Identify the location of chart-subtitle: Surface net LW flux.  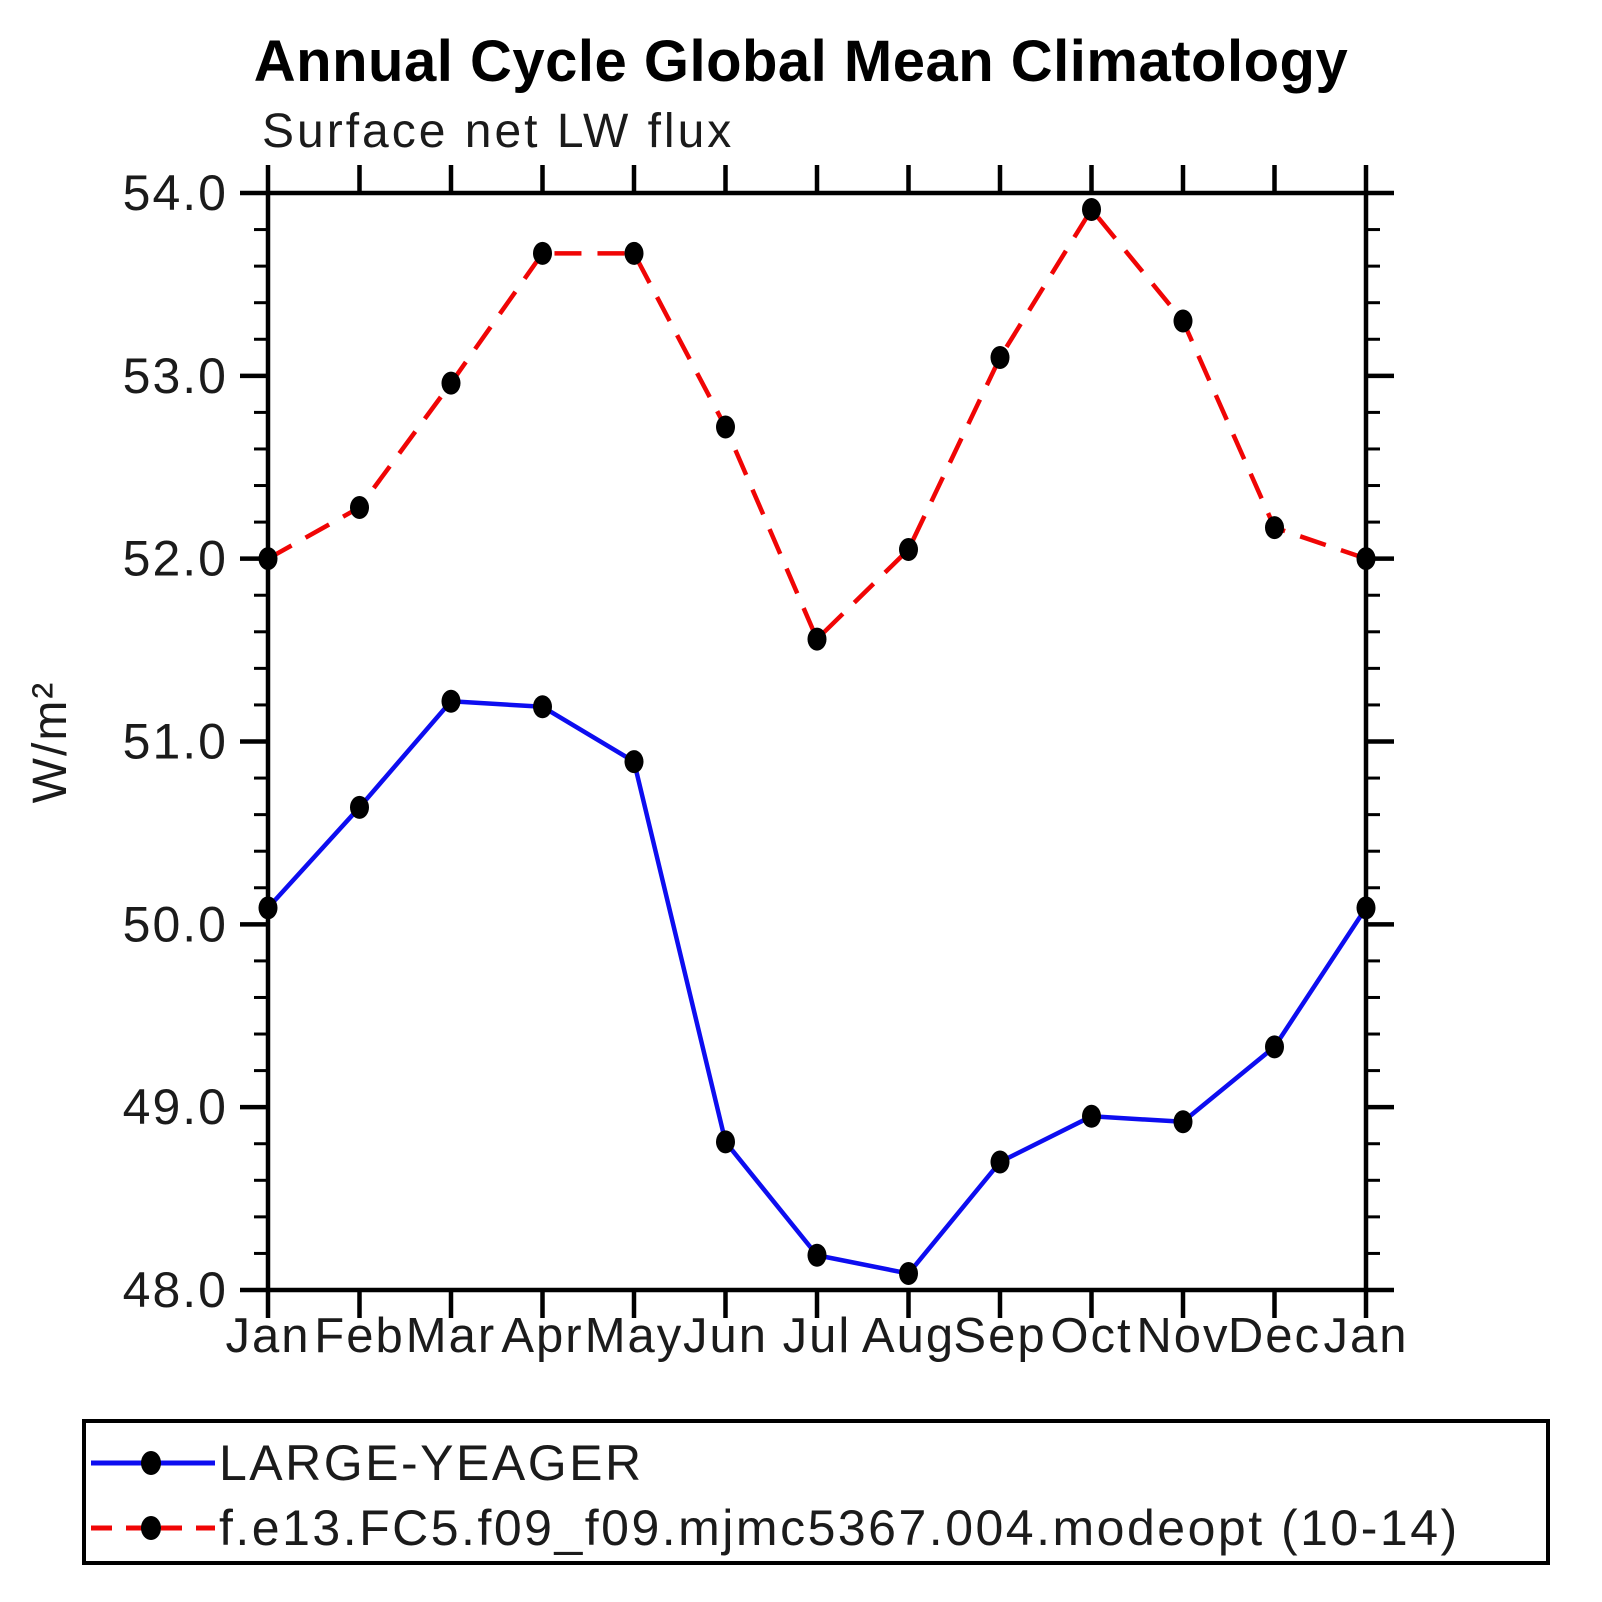
(498, 131).